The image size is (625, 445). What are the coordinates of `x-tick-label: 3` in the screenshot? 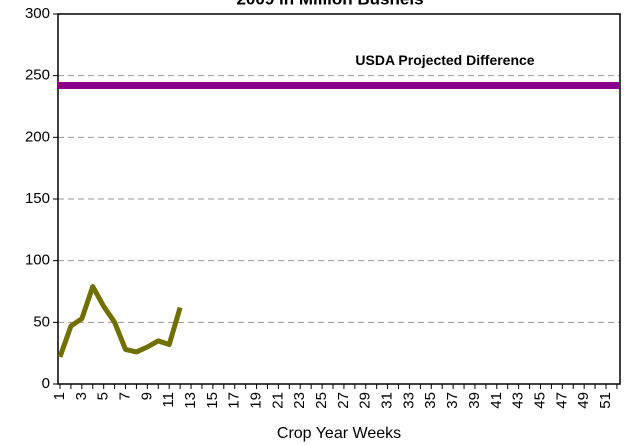 It's located at (81, 396).